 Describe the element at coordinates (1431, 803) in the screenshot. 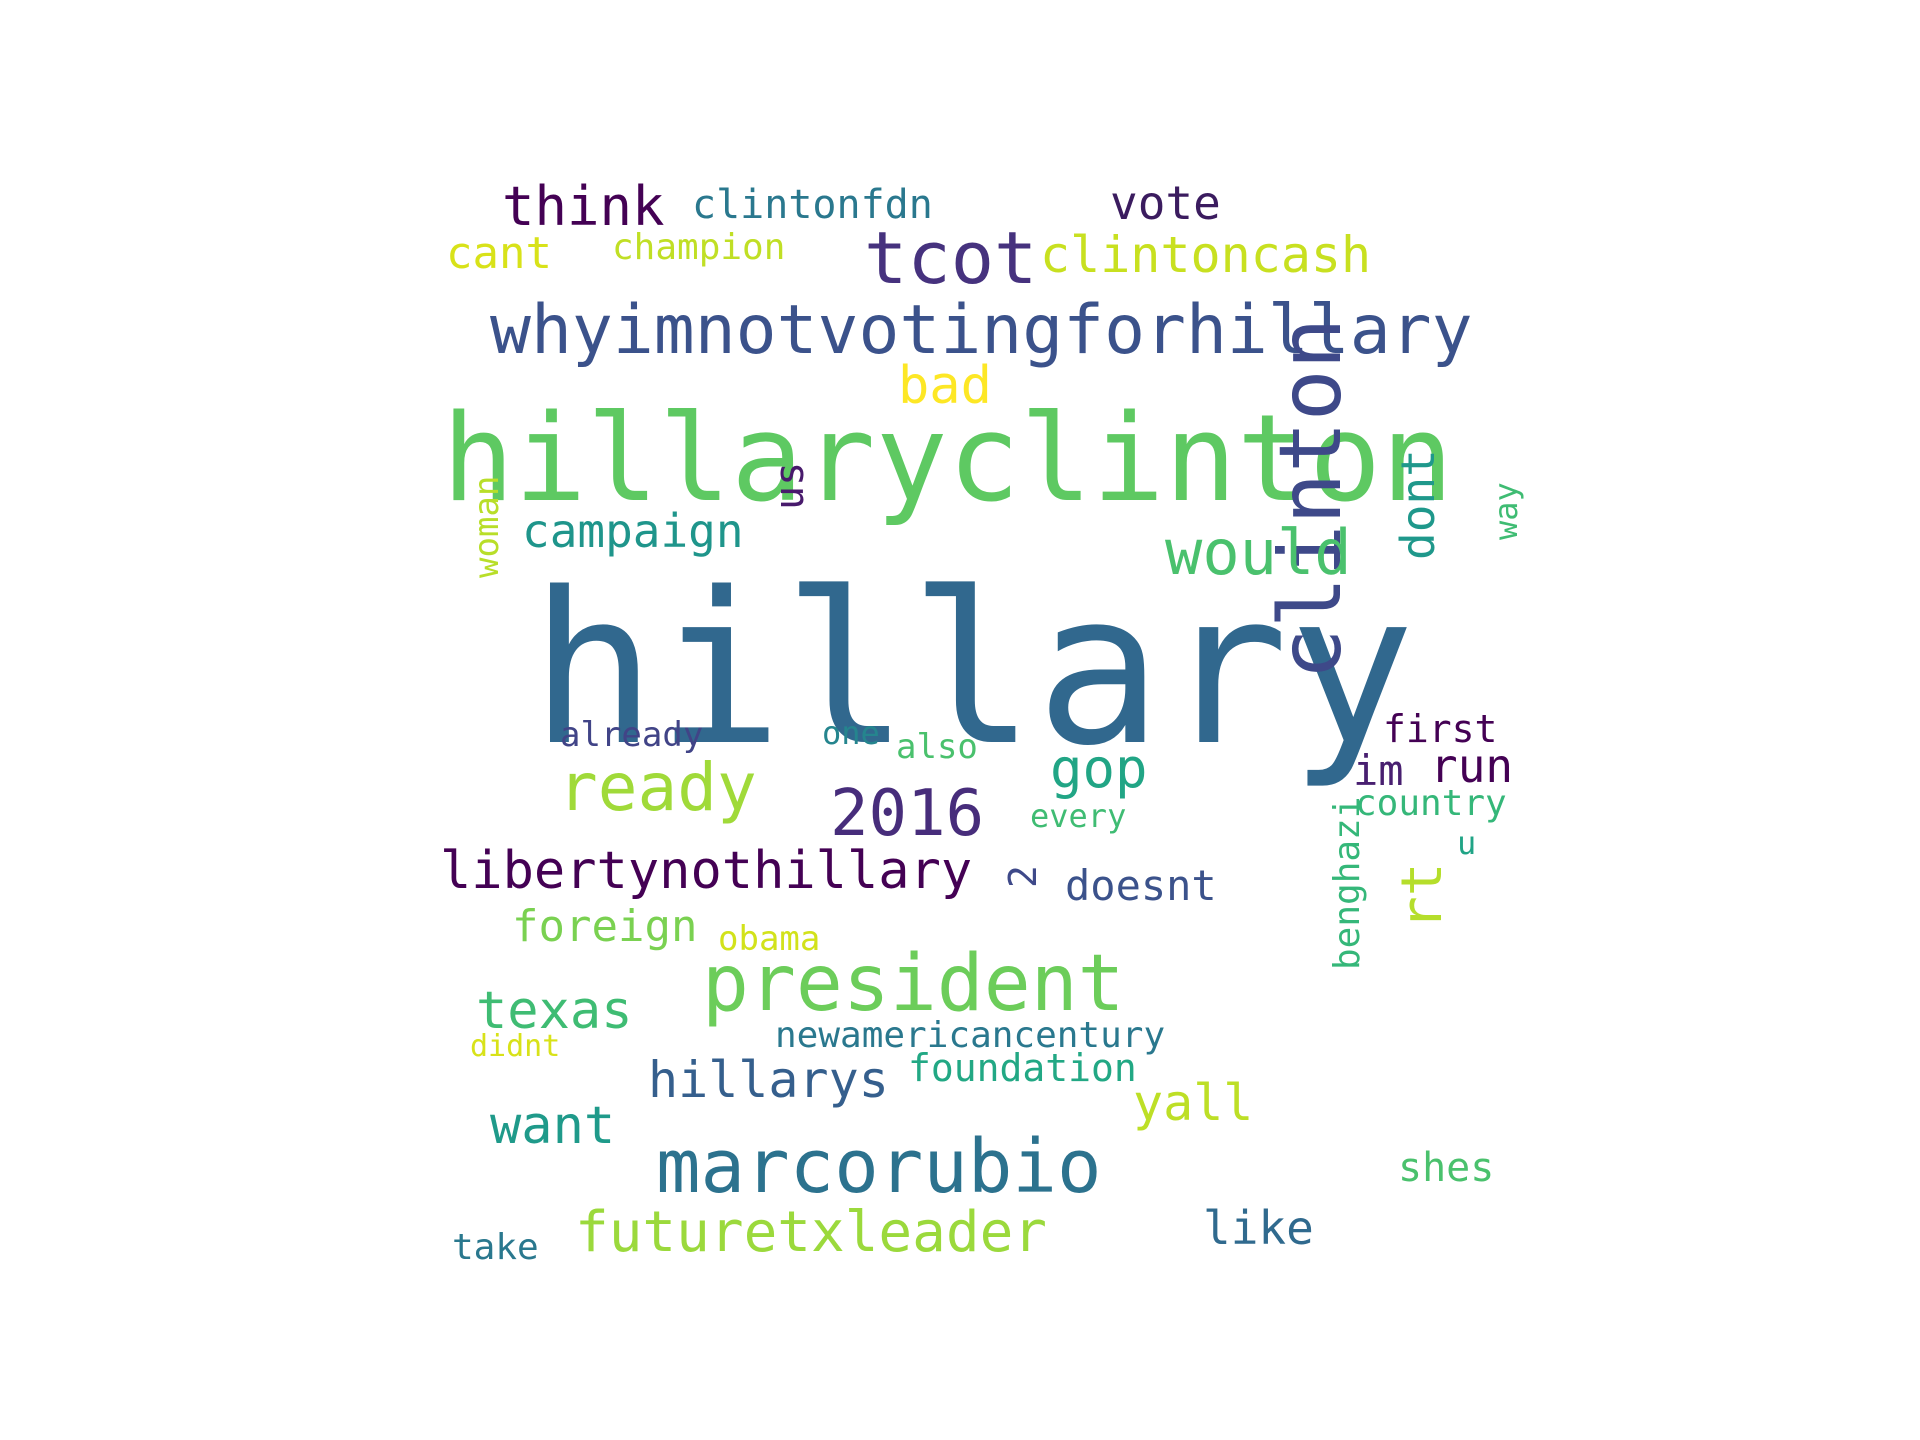

I see `word-country: country` at that location.